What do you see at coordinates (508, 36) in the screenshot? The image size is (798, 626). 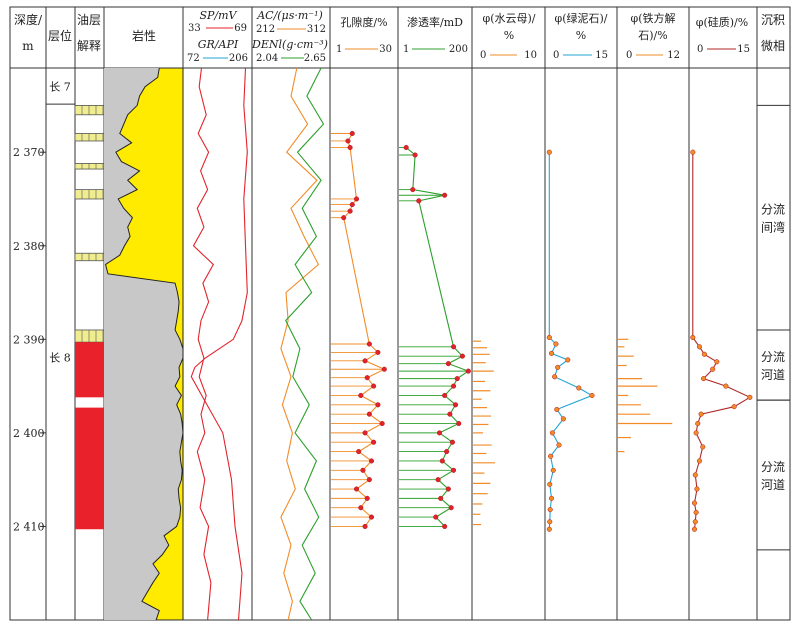 I see `header-hydromica: φ(水云母)/ % 0 10` at bounding box center [508, 36].